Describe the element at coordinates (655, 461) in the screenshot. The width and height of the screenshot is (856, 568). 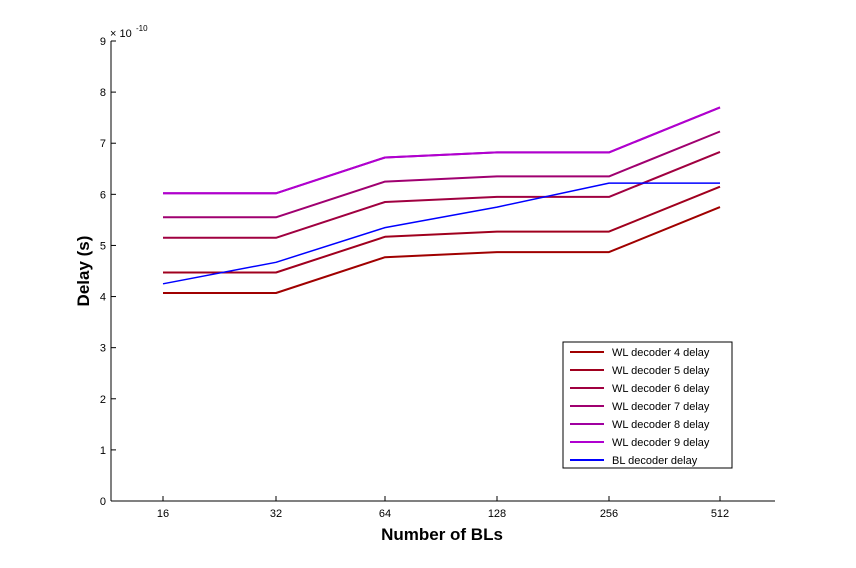
I see `legend-label: BL decoder delay` at that location.